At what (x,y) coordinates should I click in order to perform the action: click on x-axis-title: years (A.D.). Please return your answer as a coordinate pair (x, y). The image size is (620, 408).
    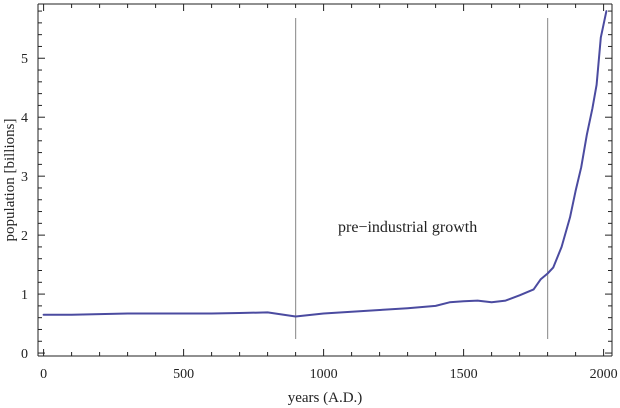
    Looking at the image, I should click on (325, 398).